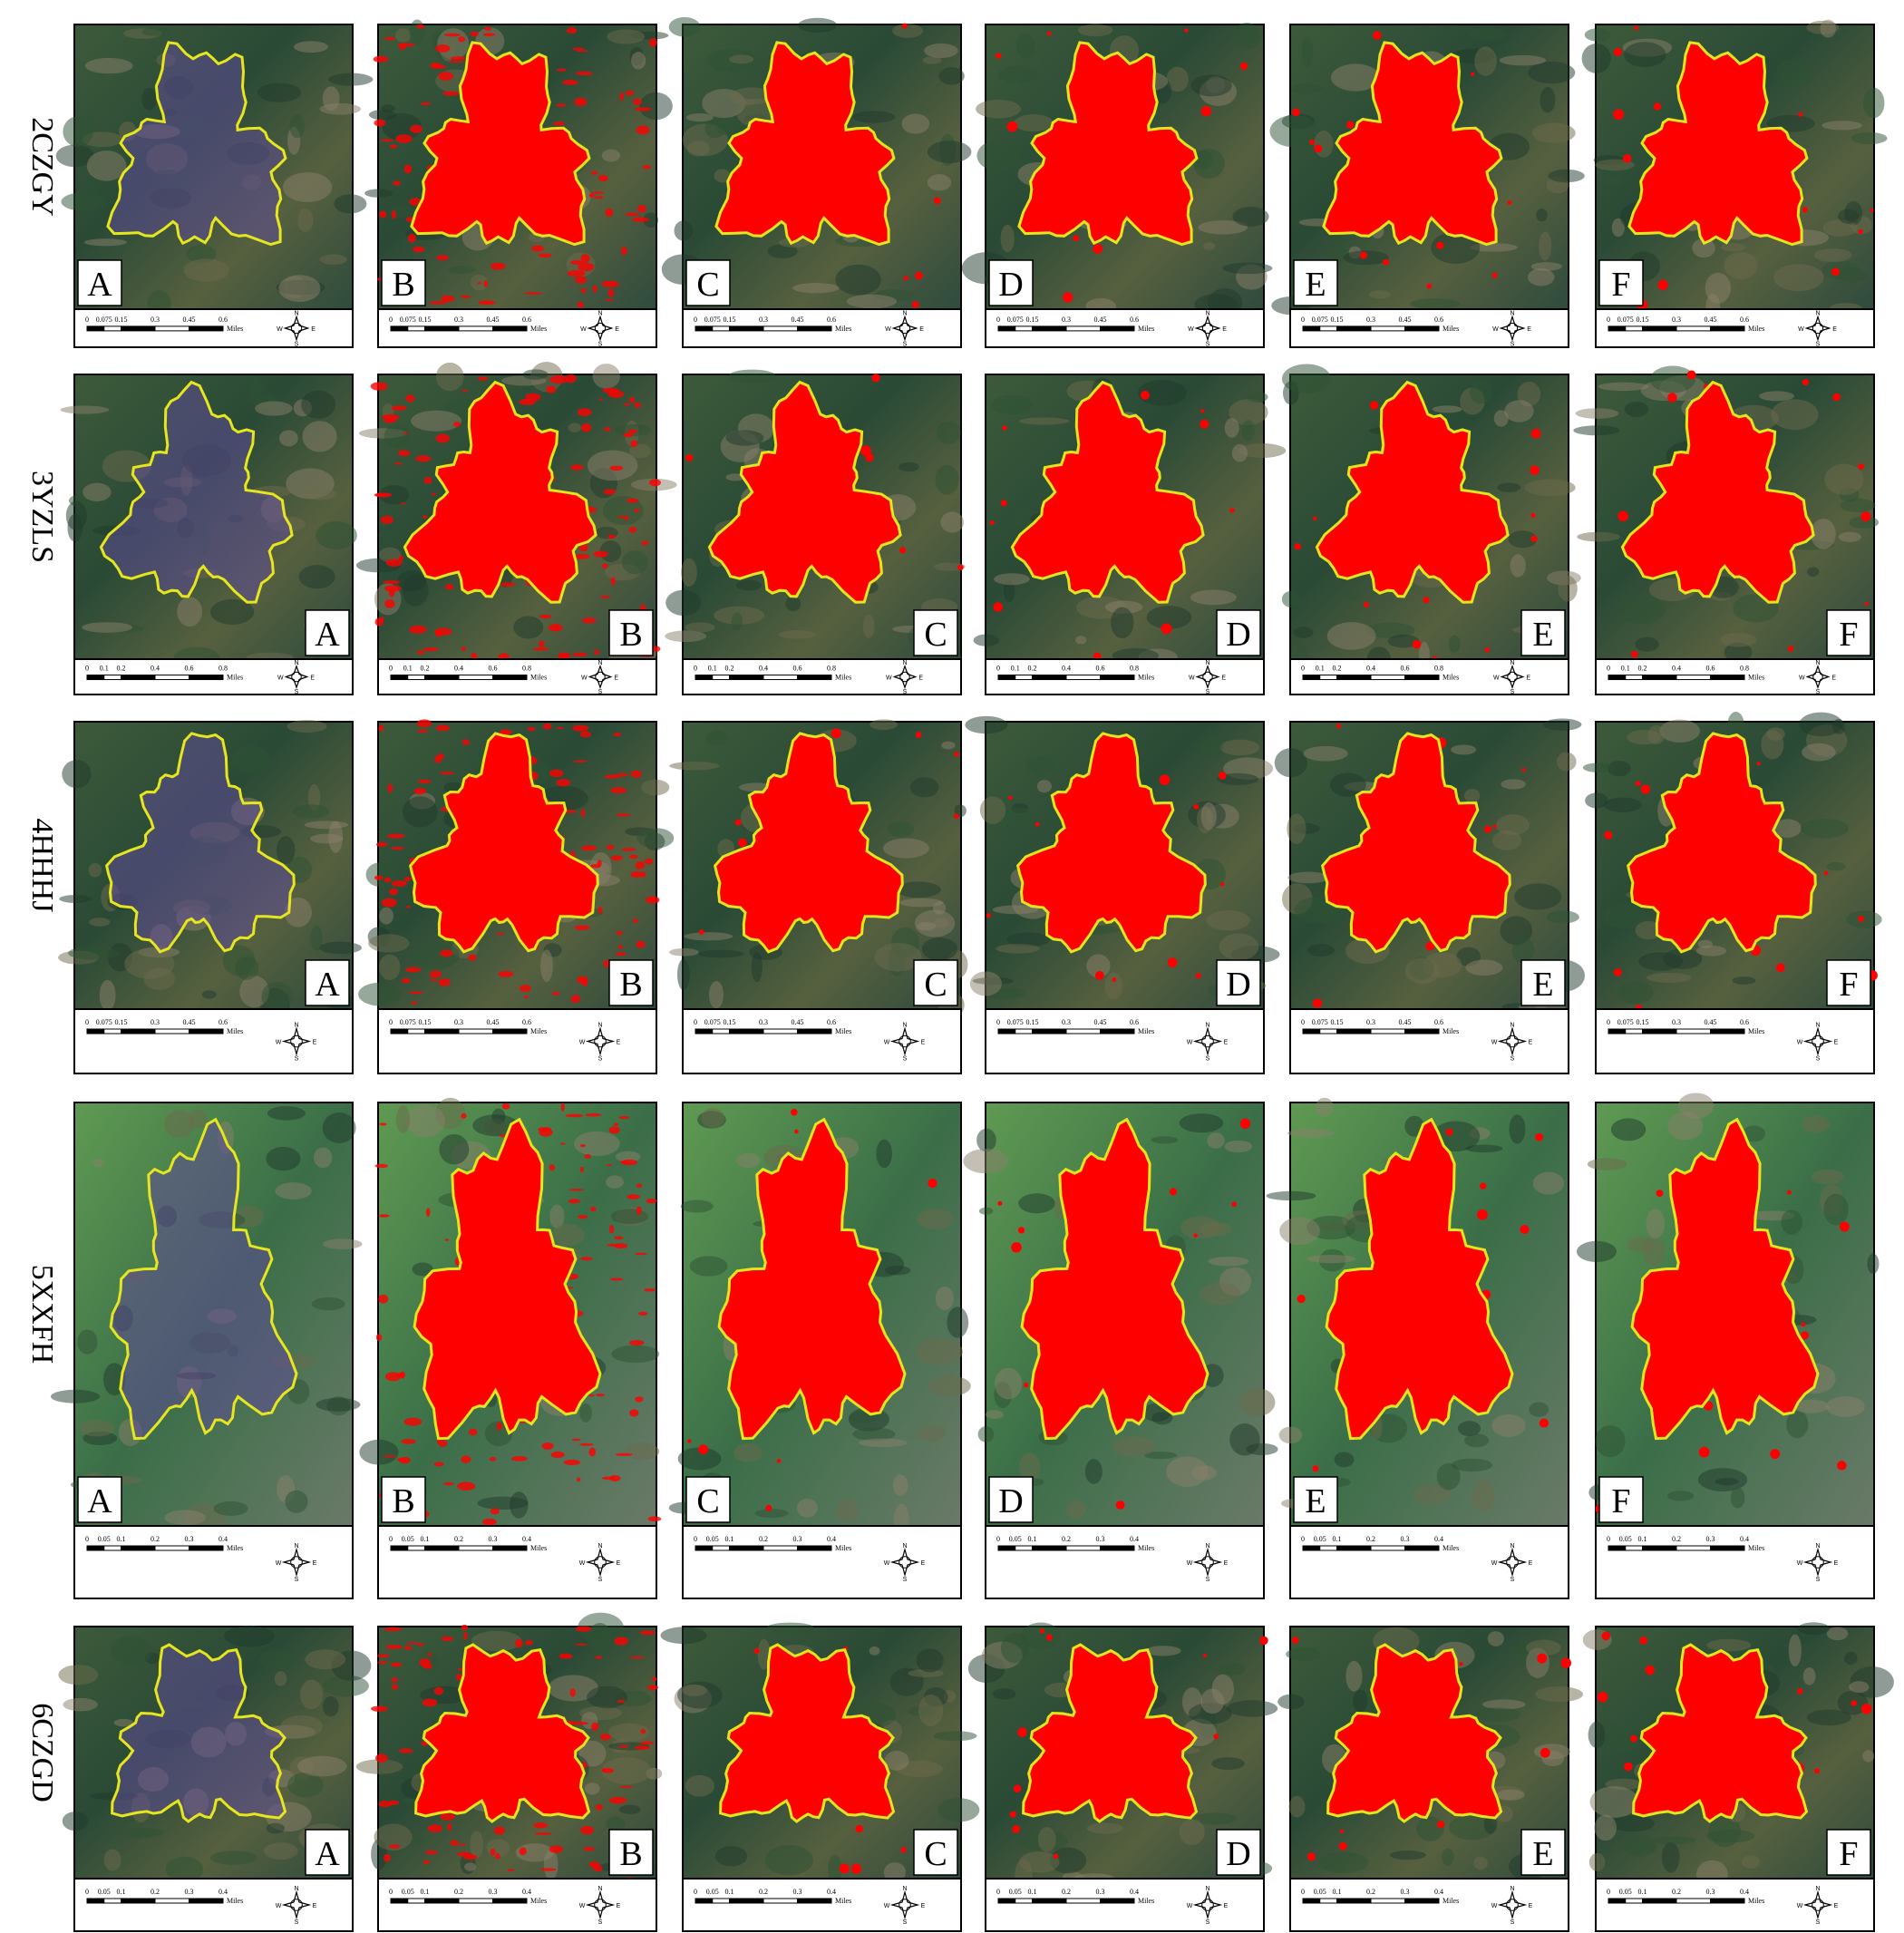 The height and width of the screenshot is (1933, 1904). What do you see at coordinates (1108, 144) in the screenshot?
I see `burned-area` at bounding box center [1108, 144].